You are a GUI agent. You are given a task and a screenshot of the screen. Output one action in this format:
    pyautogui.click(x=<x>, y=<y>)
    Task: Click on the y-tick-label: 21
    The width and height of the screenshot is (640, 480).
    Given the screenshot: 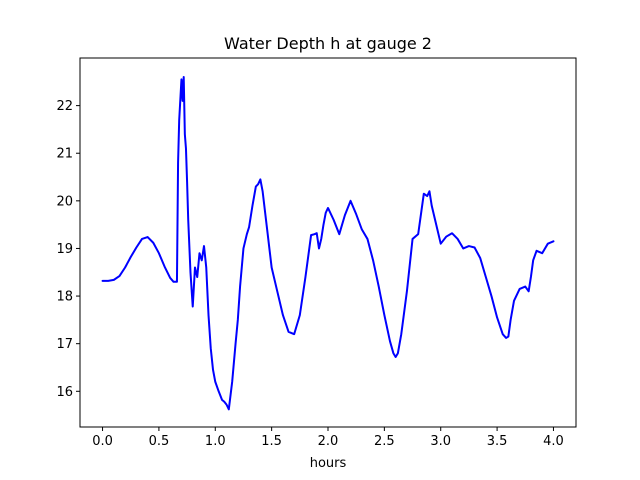 What is the action you would take?
    pyautogui.click(x=64, y=154)
    